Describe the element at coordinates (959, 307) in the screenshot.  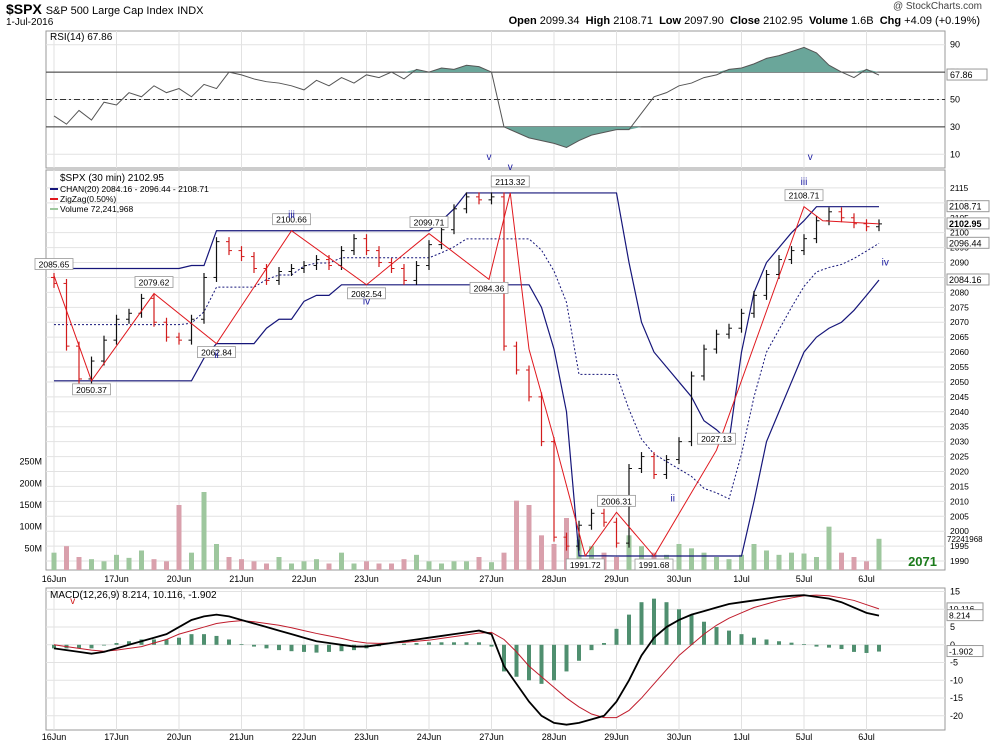
I see `price-tick-label: 2075` at that location.